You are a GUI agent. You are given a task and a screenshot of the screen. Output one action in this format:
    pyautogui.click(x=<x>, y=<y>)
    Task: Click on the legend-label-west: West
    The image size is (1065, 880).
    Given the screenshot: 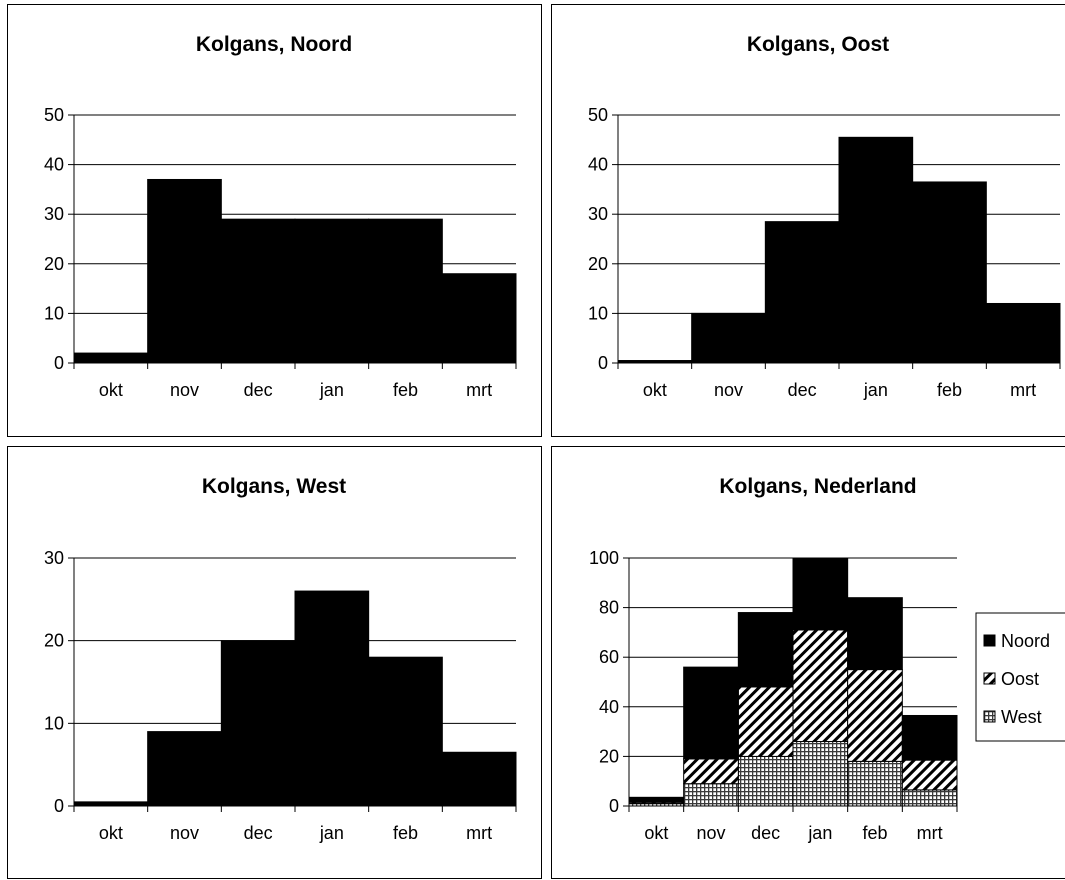 What is the action you would take?
    pyautogui.click(x=1021, y=717)
    